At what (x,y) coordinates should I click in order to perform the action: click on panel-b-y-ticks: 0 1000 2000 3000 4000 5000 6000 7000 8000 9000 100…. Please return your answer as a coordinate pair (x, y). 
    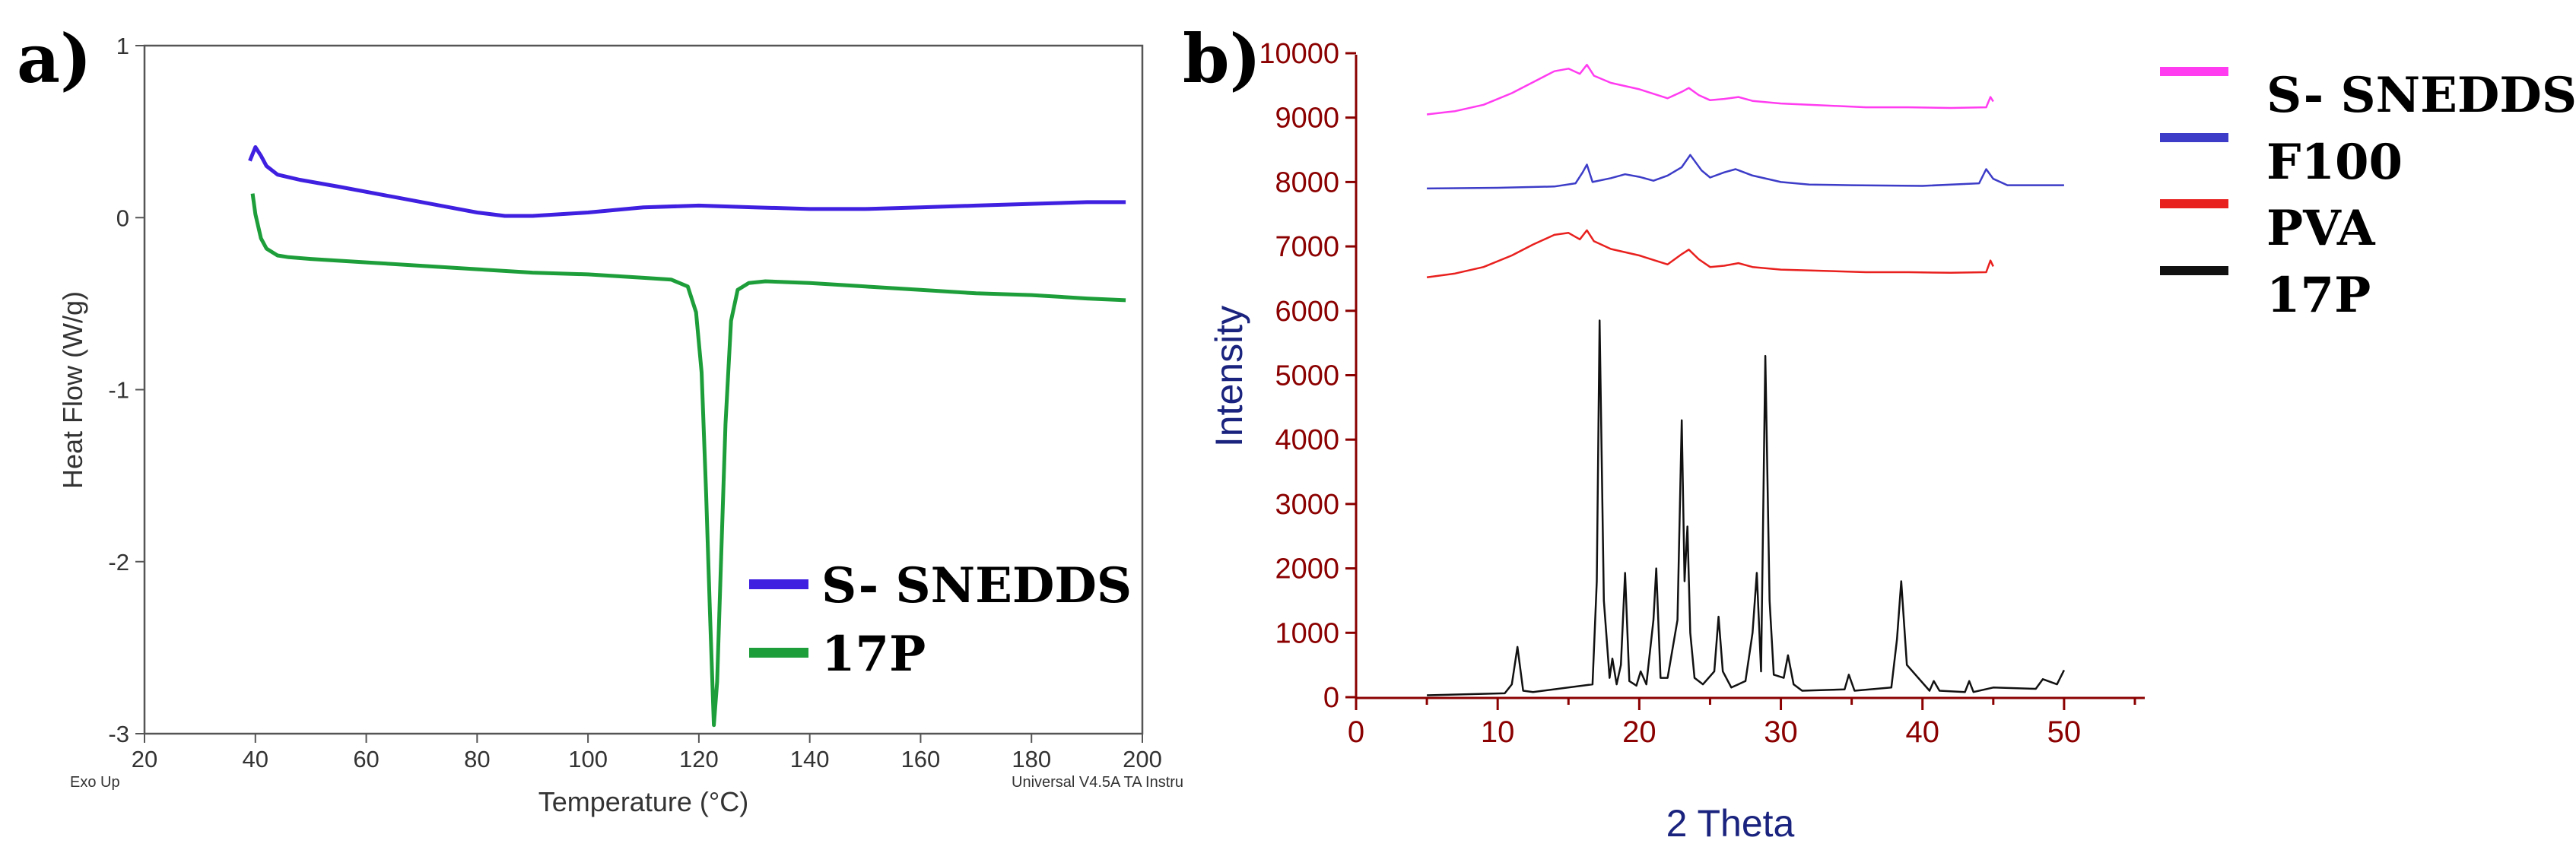
    Looking at the image, I should click on (1307, 376).